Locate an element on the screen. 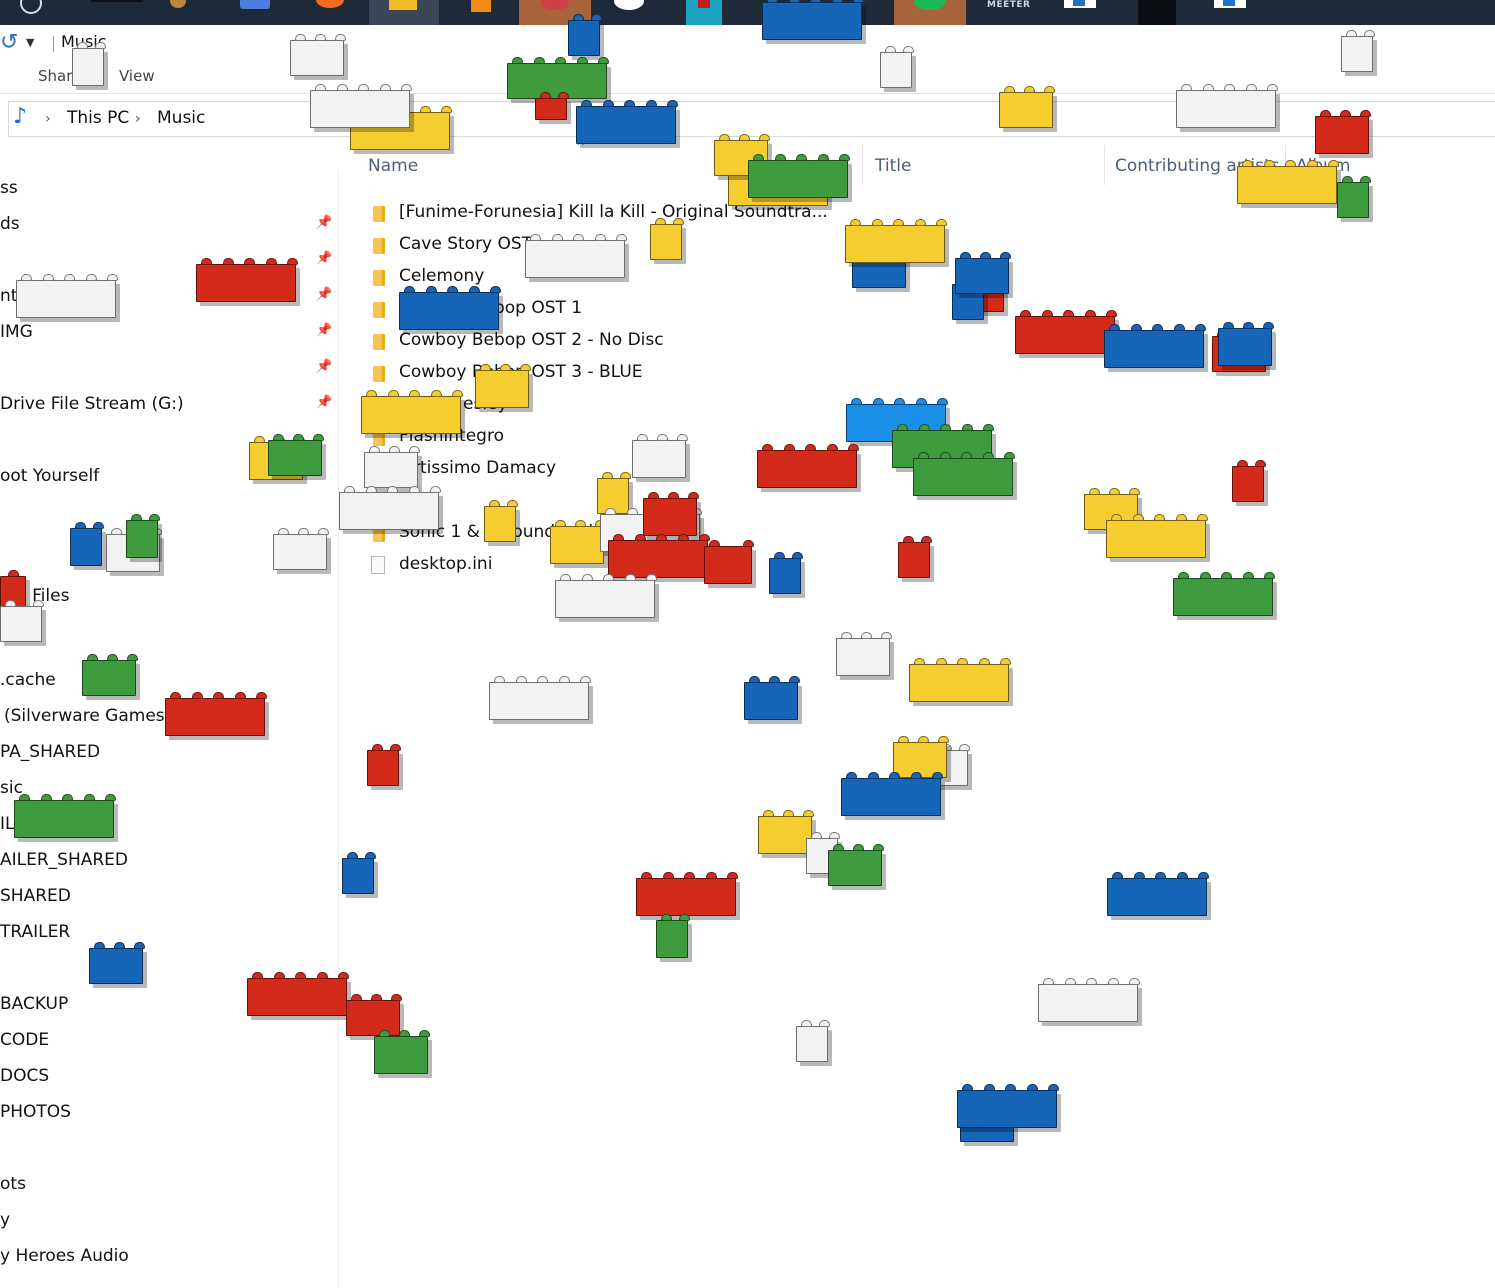  nav-item: sic is located at coordinates (11, 788).